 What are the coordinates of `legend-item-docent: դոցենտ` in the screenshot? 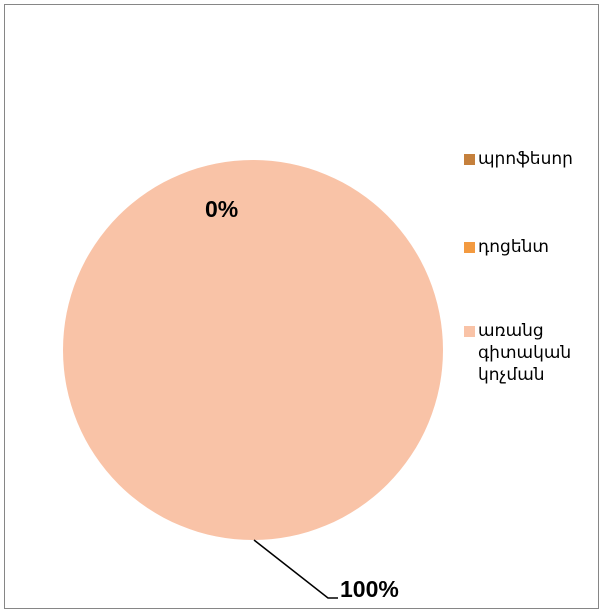 It's located at (523, 247).